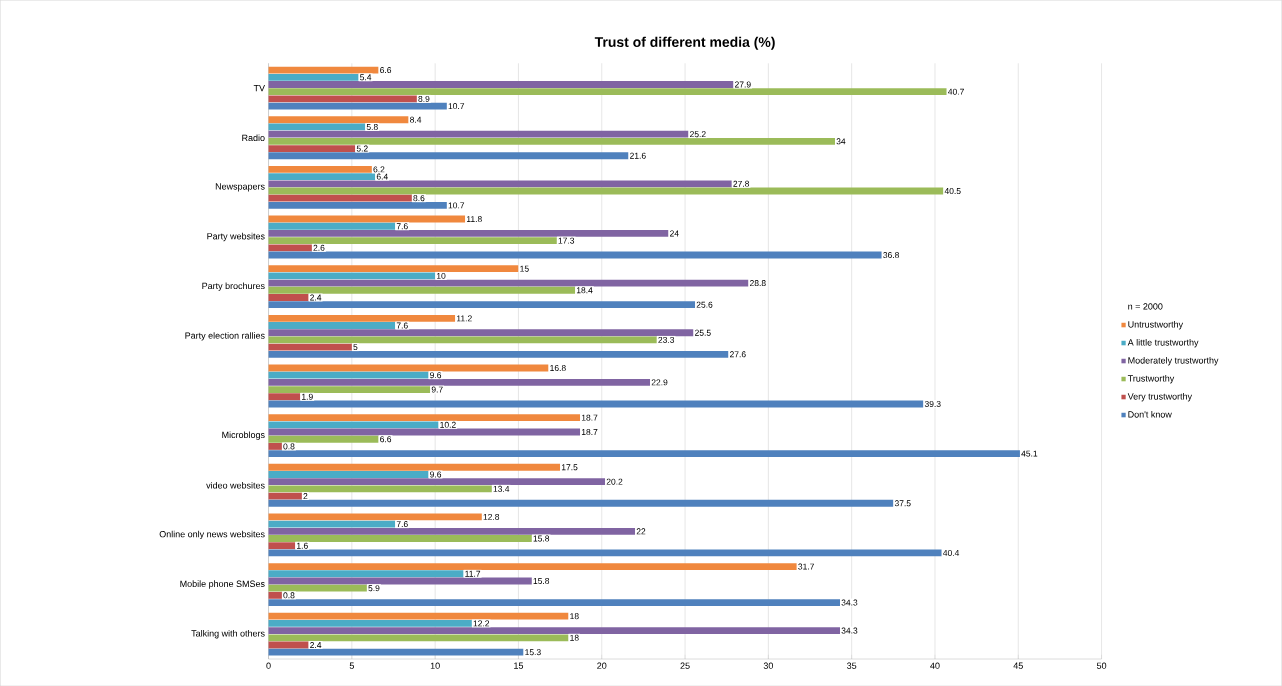 The height and width of the screenshot is (686, 1282). What do you see at coordinates (456, 205) in the screenshot?
I see `data-label: 10.7` at bounding box center [456, 205].